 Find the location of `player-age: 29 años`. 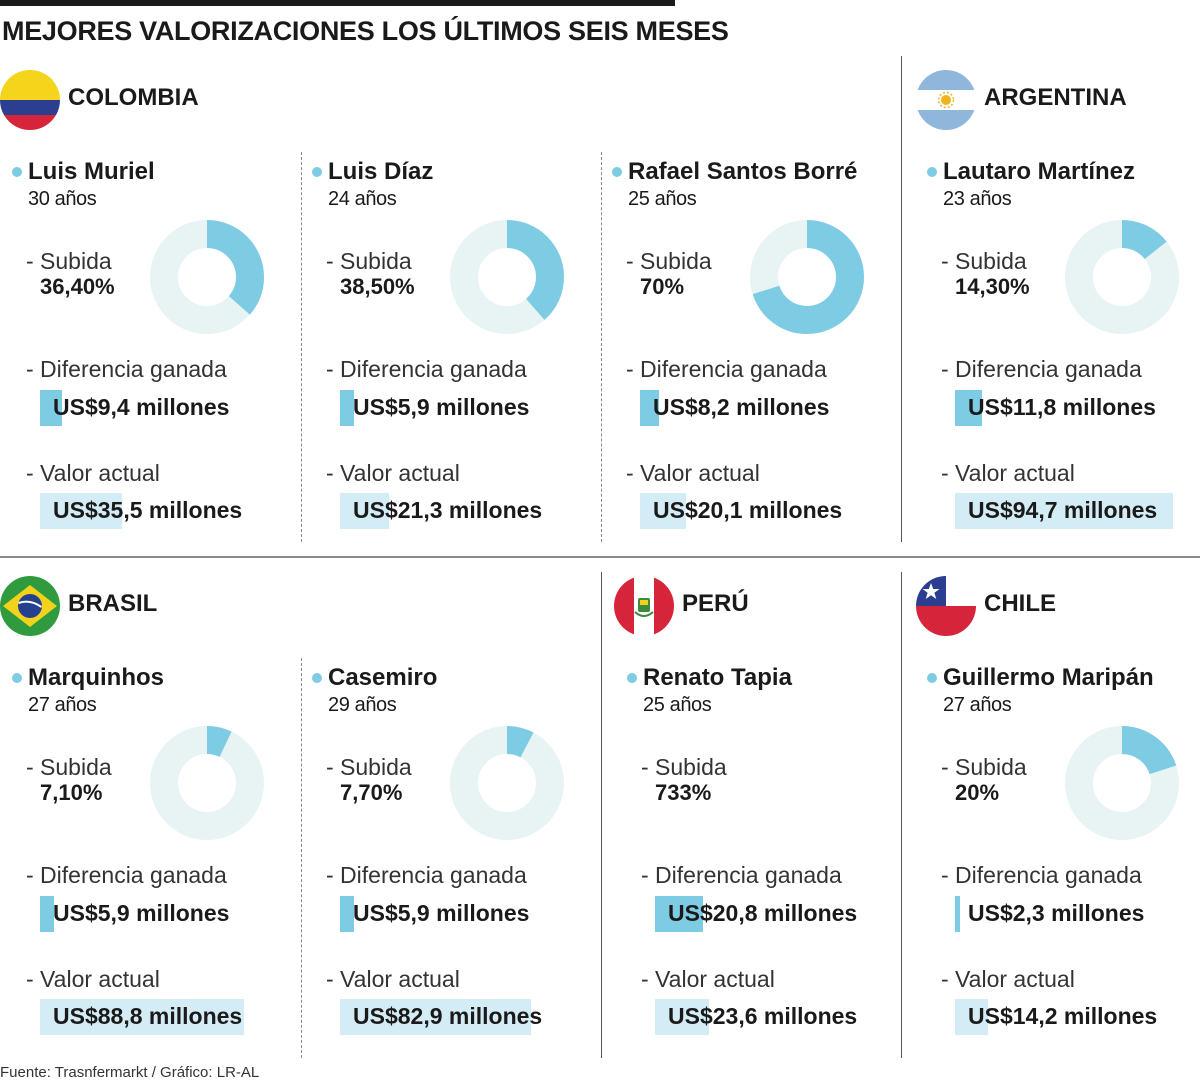

player-age: 29 años is located at coordinates (362, 705).